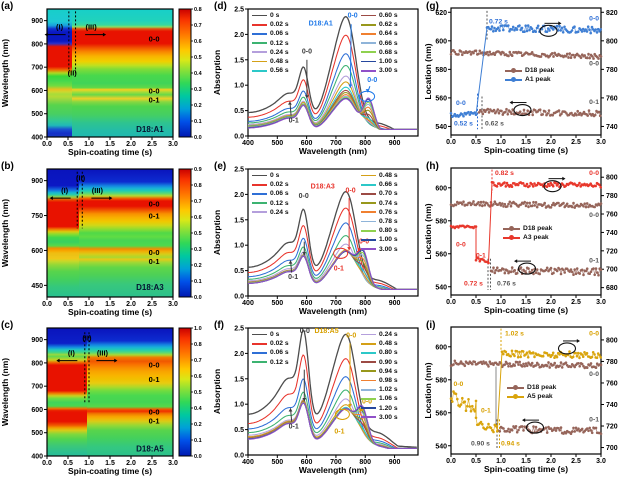 Image resolution: width=640 pixels, height=478 pixels. Describe the element at coordinates (103, 353) in the screenshot. I see `svg-text: (III)` at that location.